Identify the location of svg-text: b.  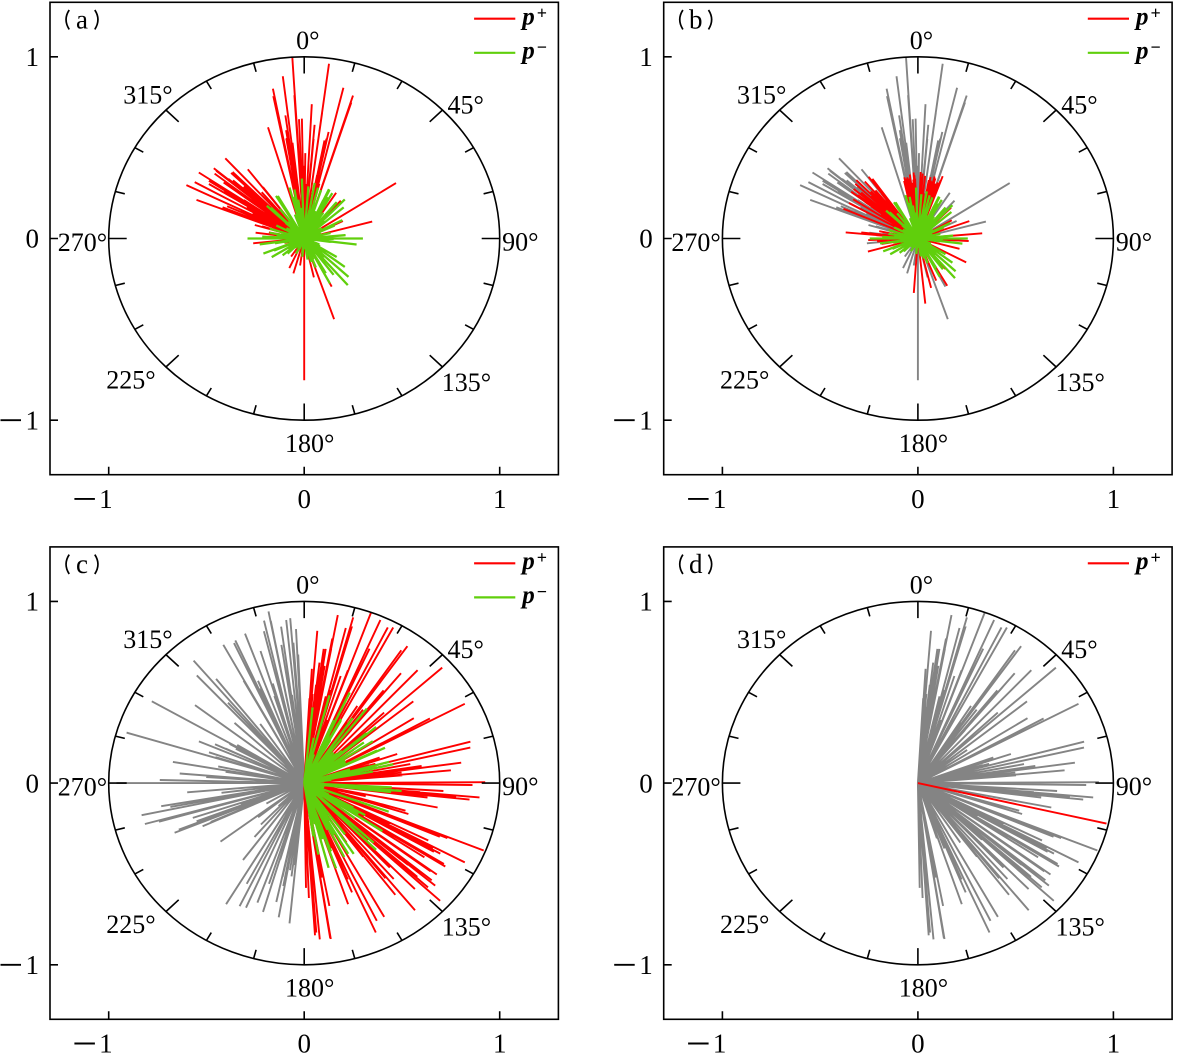
(696, 20).